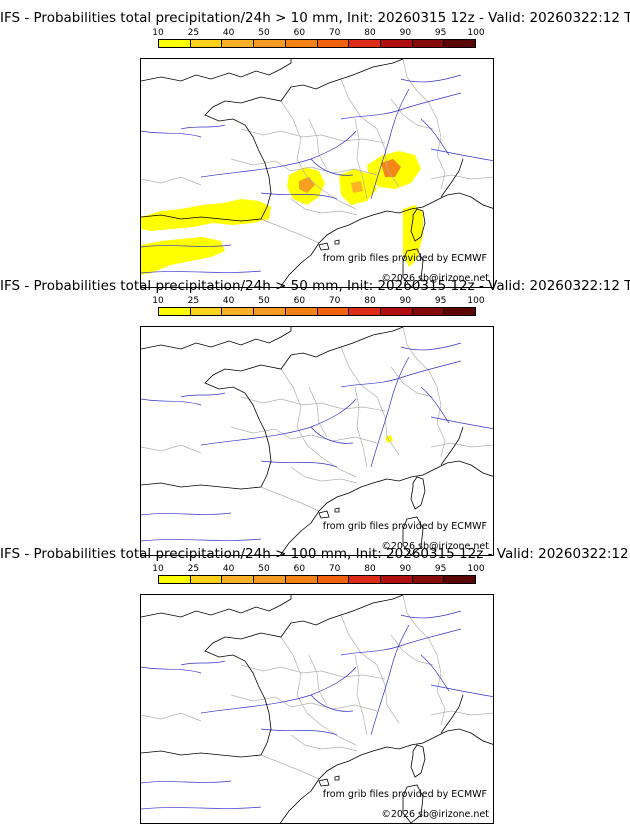  I want to click on copyright-credit: ©2026 sb@irizone.net, so click(435, 814).